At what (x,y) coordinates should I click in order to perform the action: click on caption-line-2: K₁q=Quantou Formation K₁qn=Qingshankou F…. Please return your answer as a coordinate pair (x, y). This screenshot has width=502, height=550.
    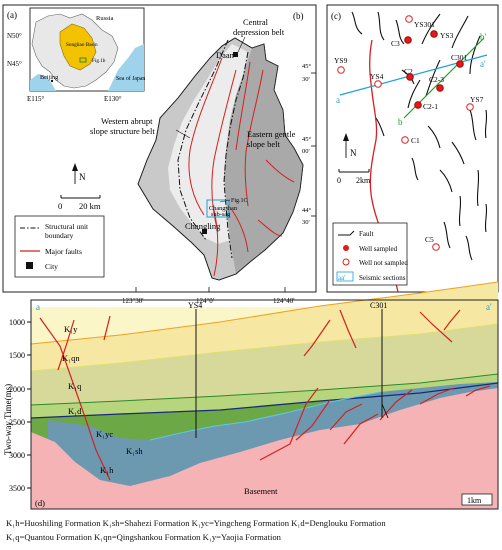
    Looking at the image, I should click on (143, 537).